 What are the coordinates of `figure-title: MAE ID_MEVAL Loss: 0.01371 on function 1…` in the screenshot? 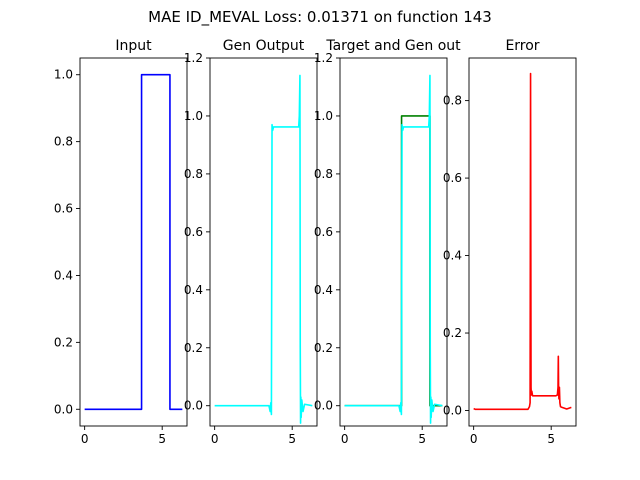 It's located at (320, 17).